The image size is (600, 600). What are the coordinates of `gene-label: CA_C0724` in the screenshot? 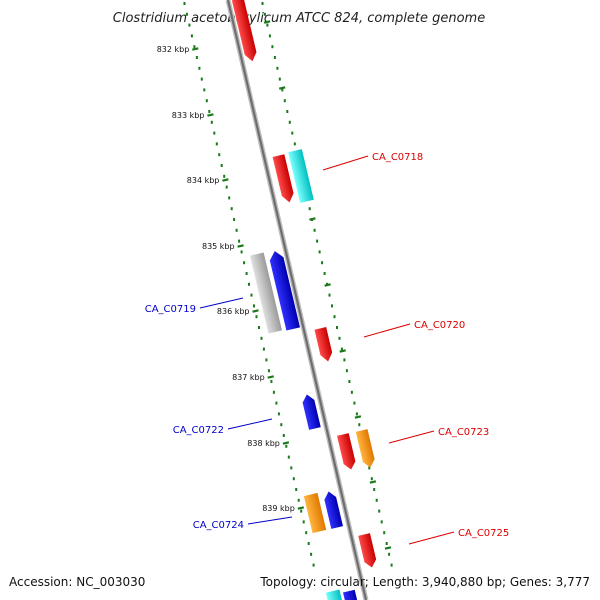 It's located at (218, 525).